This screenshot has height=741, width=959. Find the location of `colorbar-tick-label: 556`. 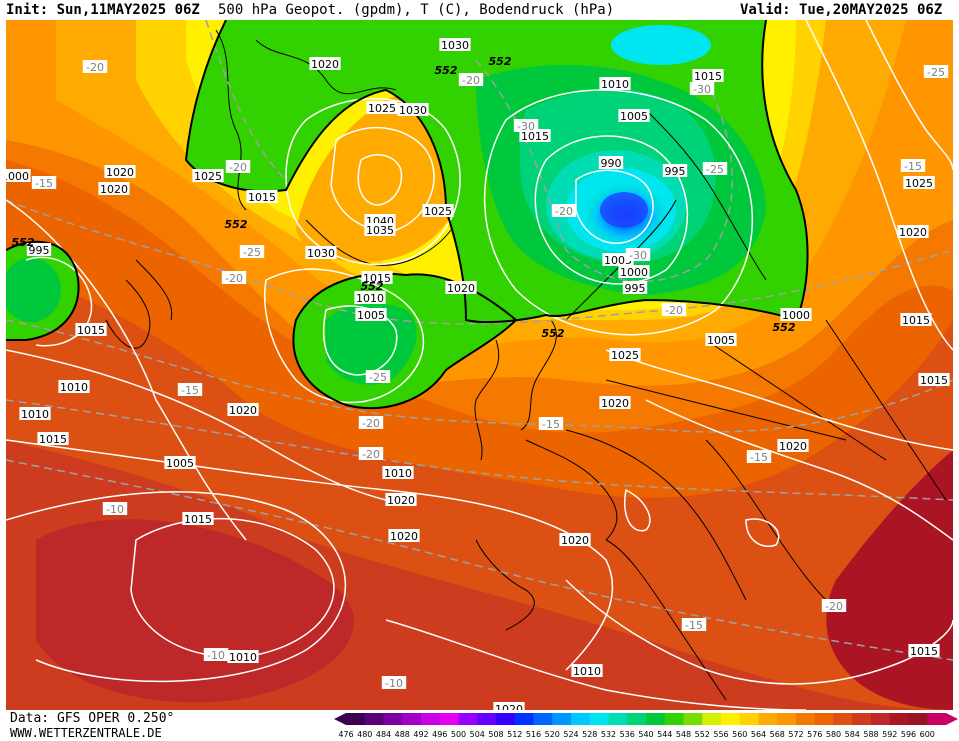

colorbar-tick-label: 556 is located at coordinates (720, 734).